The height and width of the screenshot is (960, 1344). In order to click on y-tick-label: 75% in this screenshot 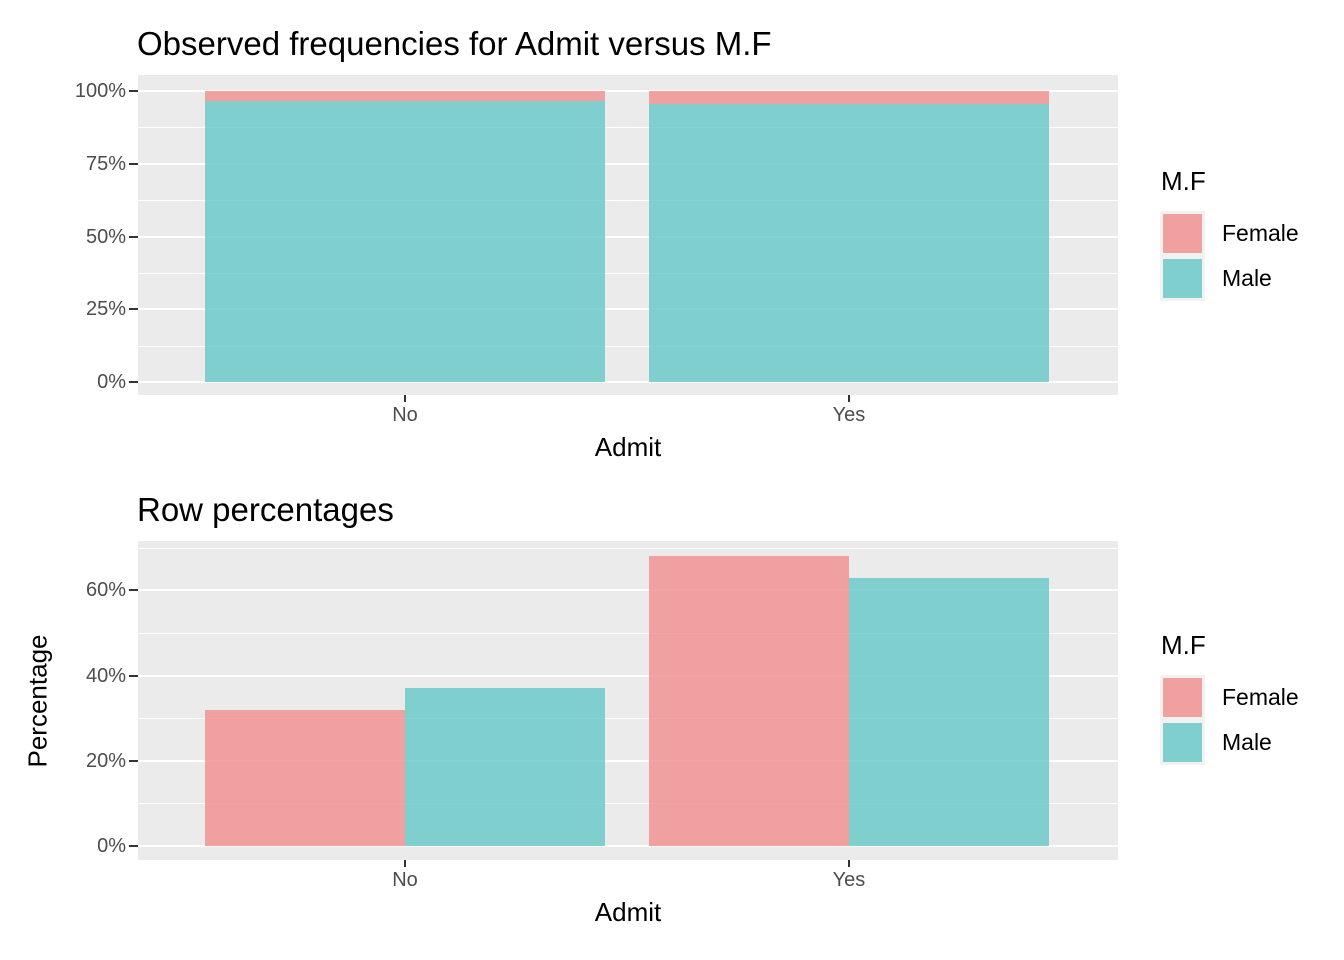, I will do `click(105, 163)`.